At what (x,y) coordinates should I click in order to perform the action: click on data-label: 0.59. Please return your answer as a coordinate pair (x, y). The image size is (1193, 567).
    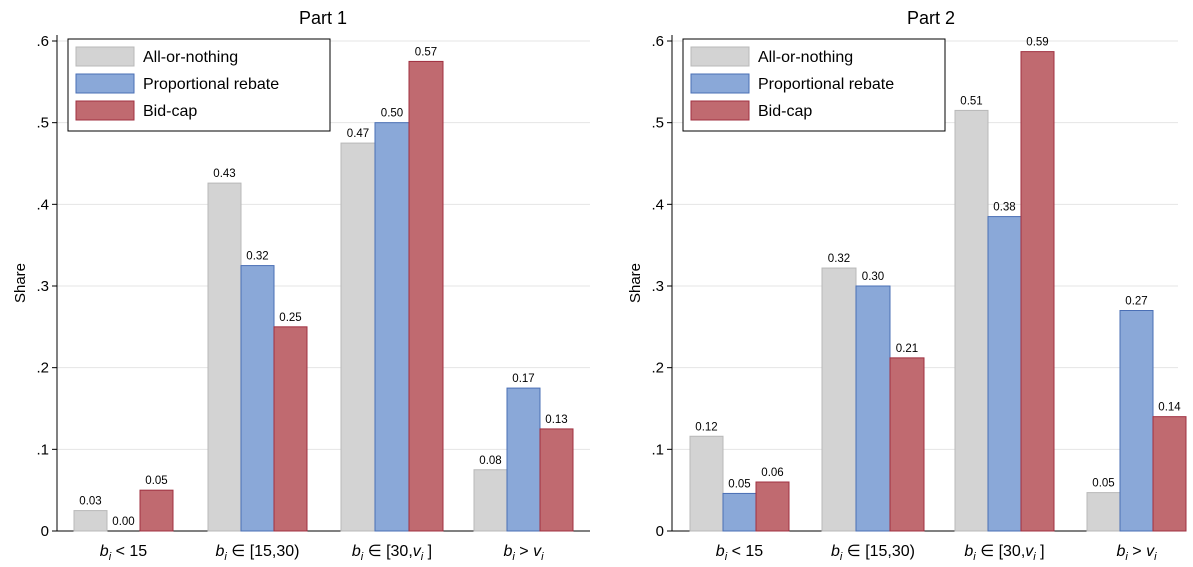
    Looking at the image, I should click on (1037, 43).